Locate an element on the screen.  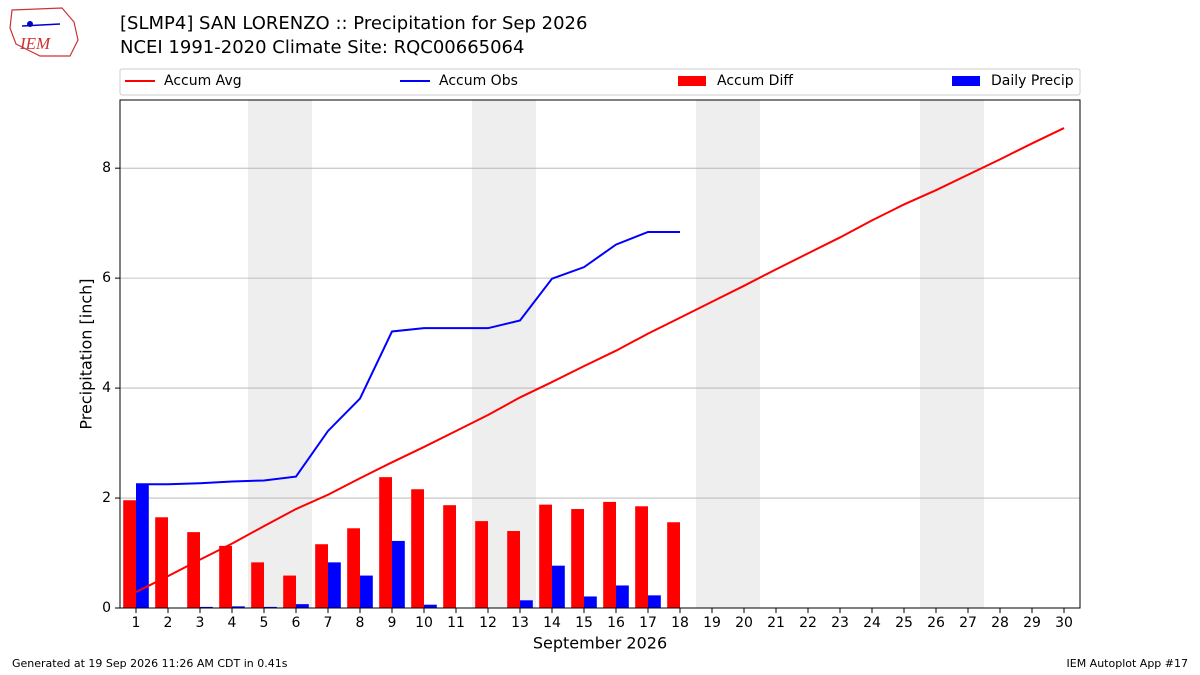
x-tick-label: 2 is located at coordinates (168, 623).